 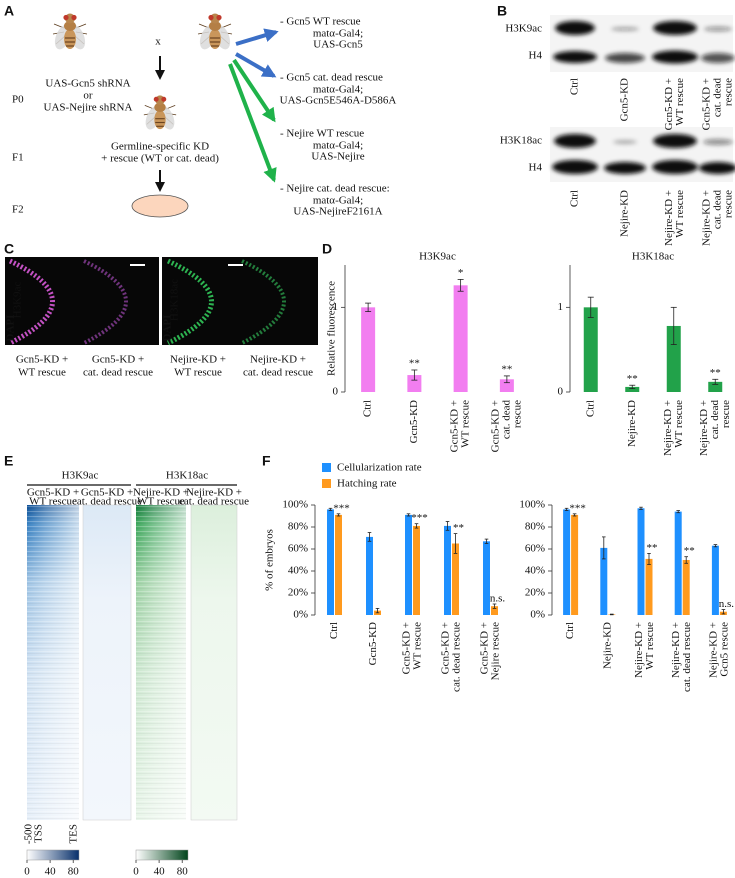 I want to click on colorbar, so click(x=53, y=855).